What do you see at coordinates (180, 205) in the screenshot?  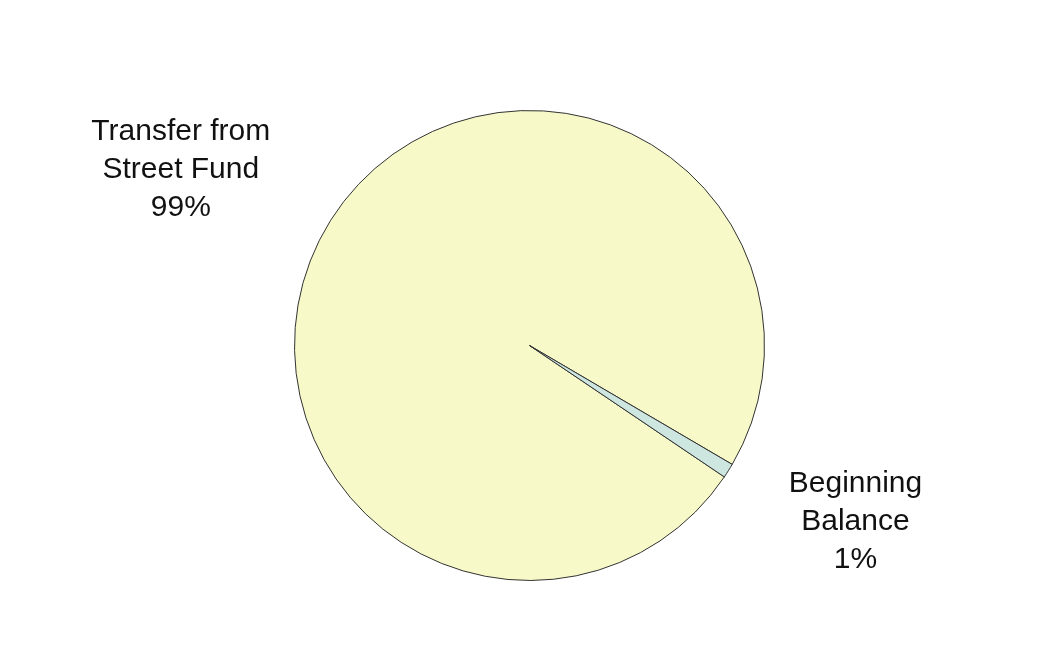 I see `data-label: 99%` at bounding box center [180, 205].